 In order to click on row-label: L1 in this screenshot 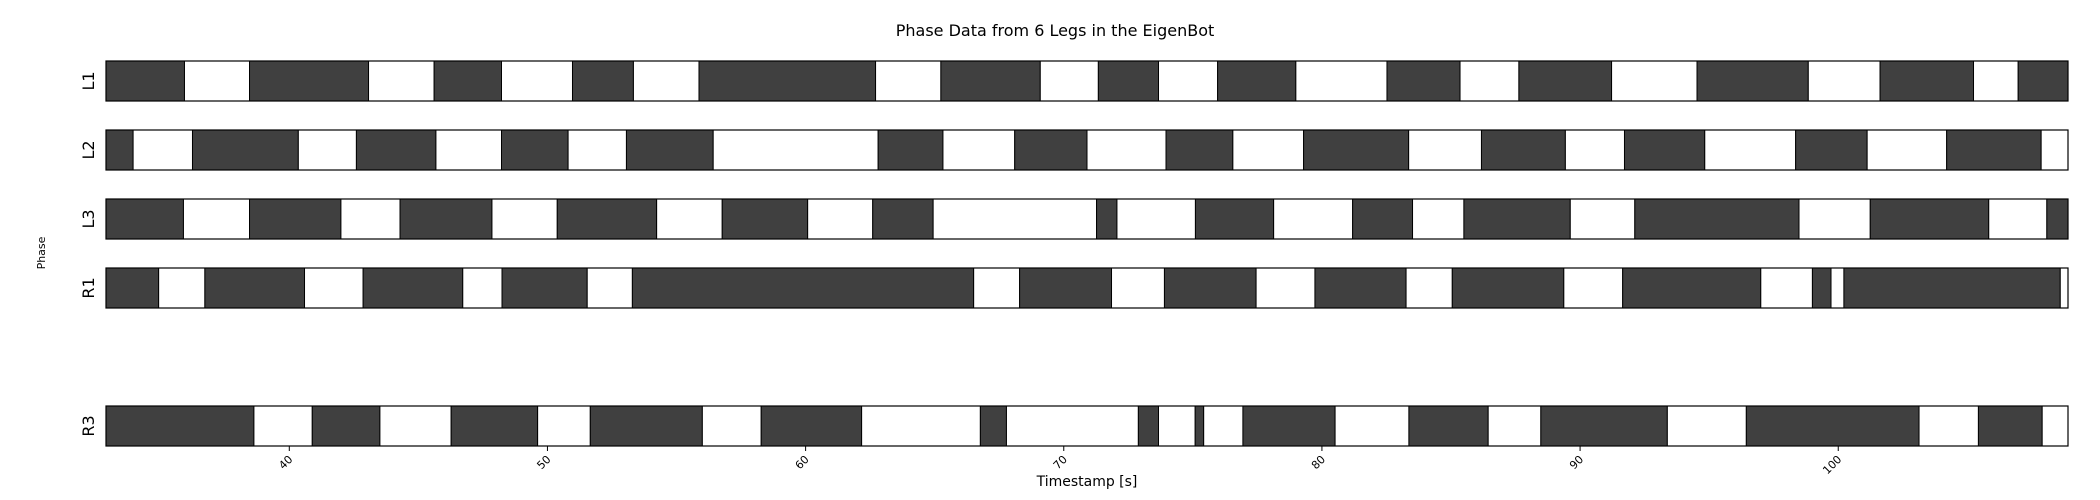, I will do `click(88, 80)`.